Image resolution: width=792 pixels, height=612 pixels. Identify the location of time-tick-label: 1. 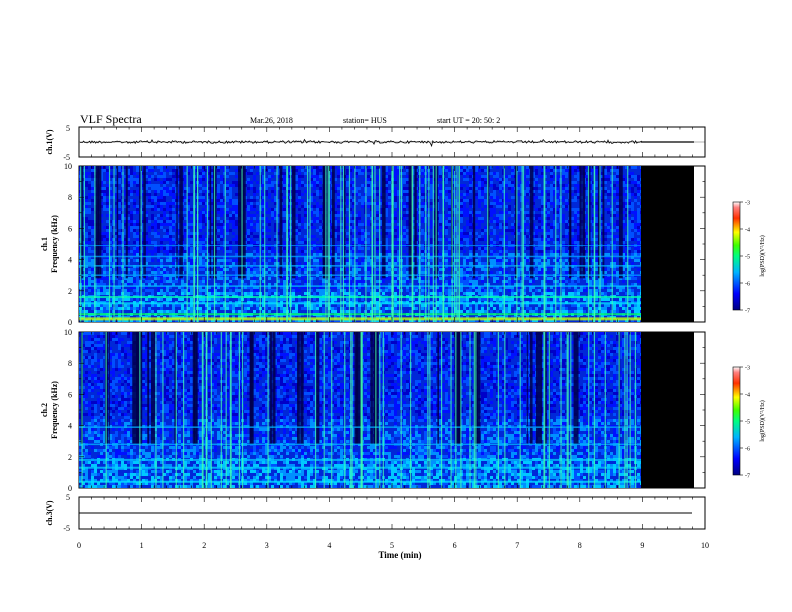
(142, 545).